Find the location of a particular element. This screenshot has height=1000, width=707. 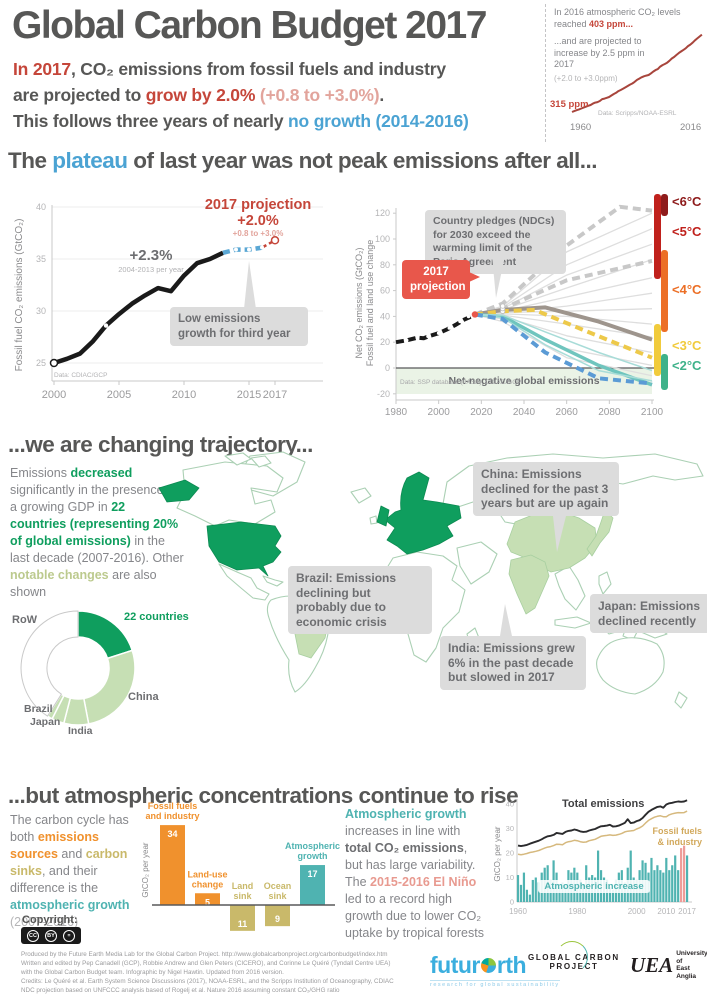

svg-text: Net CO₂ emissions (GtCO₂) is located at coordinates (359, 302).